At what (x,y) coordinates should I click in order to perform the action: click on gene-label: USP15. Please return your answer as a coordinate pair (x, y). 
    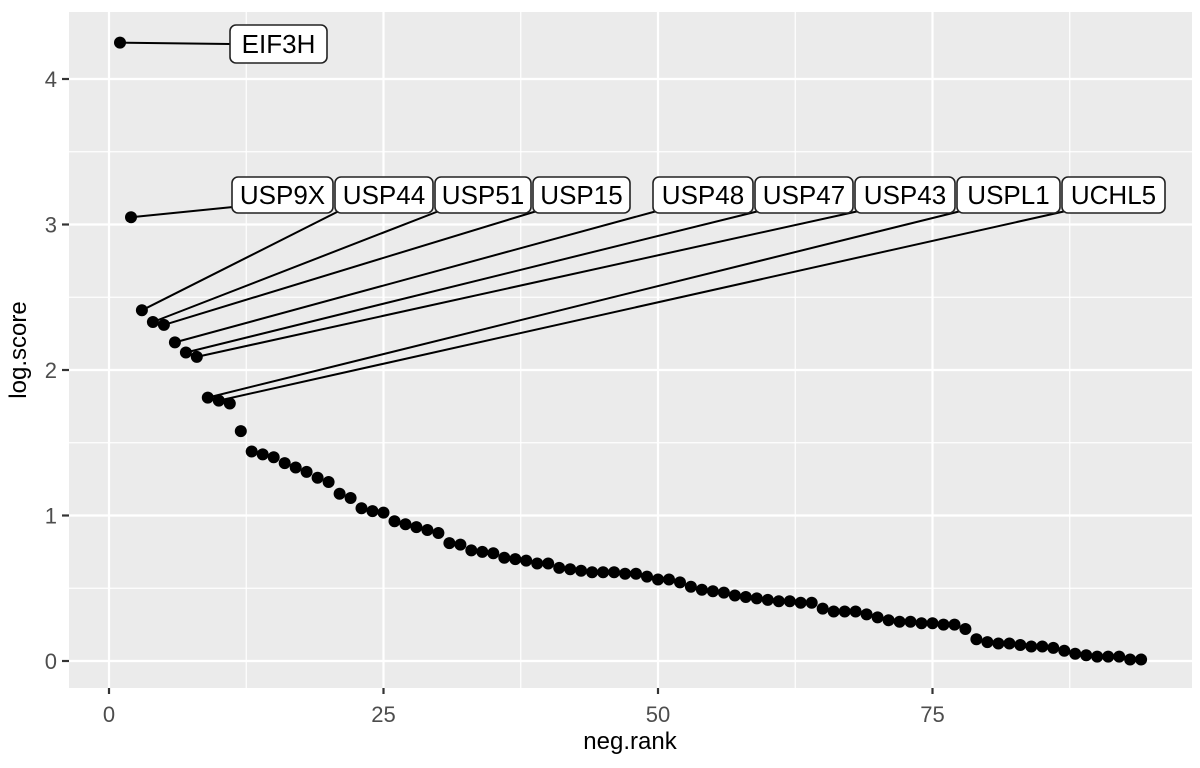
    Looking at the image, I should click on (581, 195).